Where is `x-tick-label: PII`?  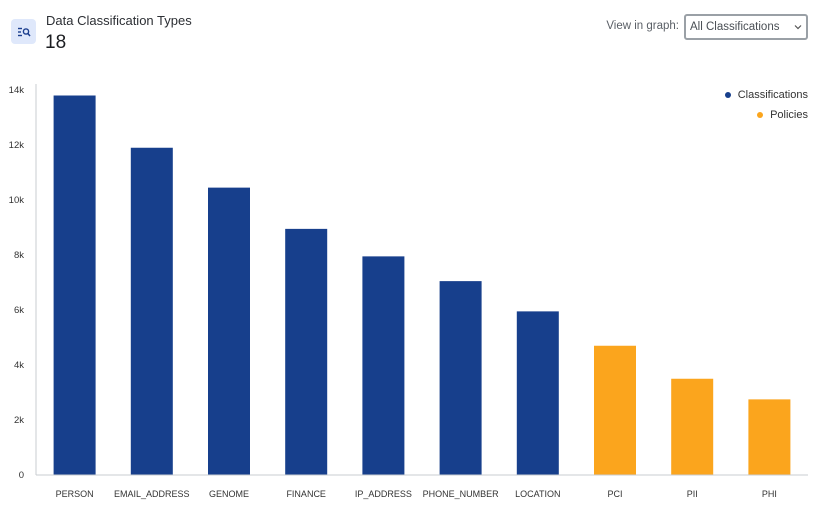
x-tick-label: PII is located at coordinates (692, 494).